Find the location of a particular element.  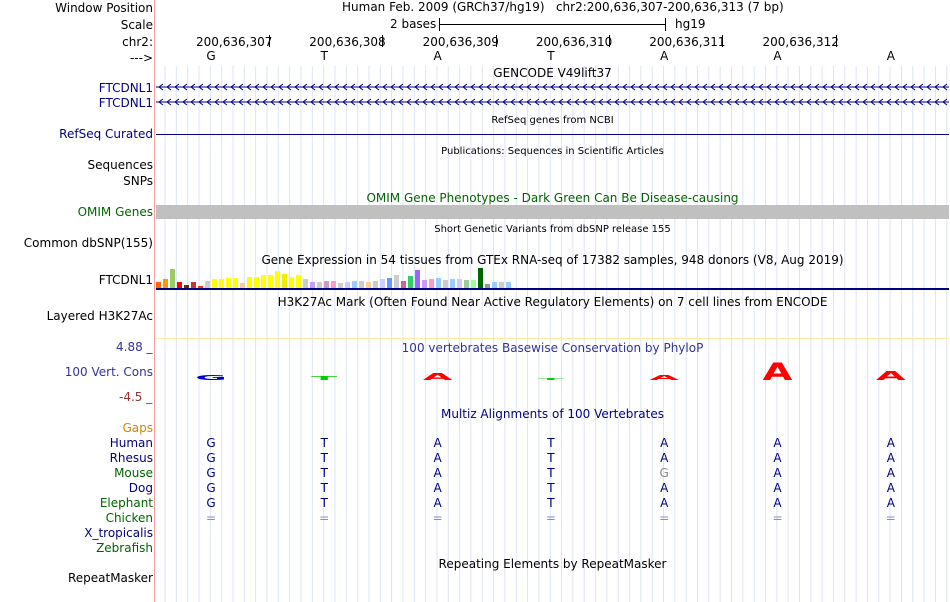

omim-gene-bar is located at coordinates (552, 212).